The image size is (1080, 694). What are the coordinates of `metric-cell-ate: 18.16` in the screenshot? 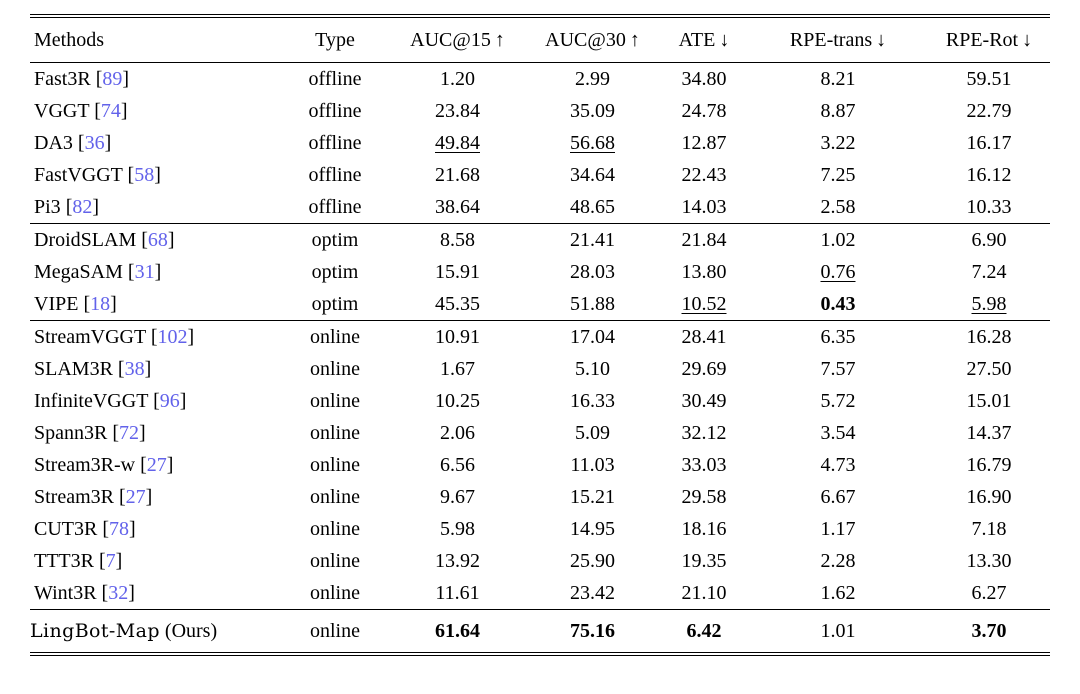 It's located at (704, 529).